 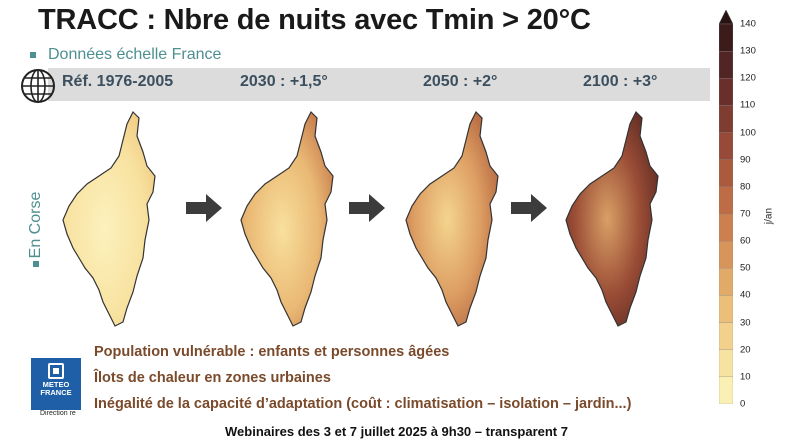 What do you see at coordinates (745, 295) in the screenshot?
I see `legend-tick-label: 40` at bounding box center [745, 295].